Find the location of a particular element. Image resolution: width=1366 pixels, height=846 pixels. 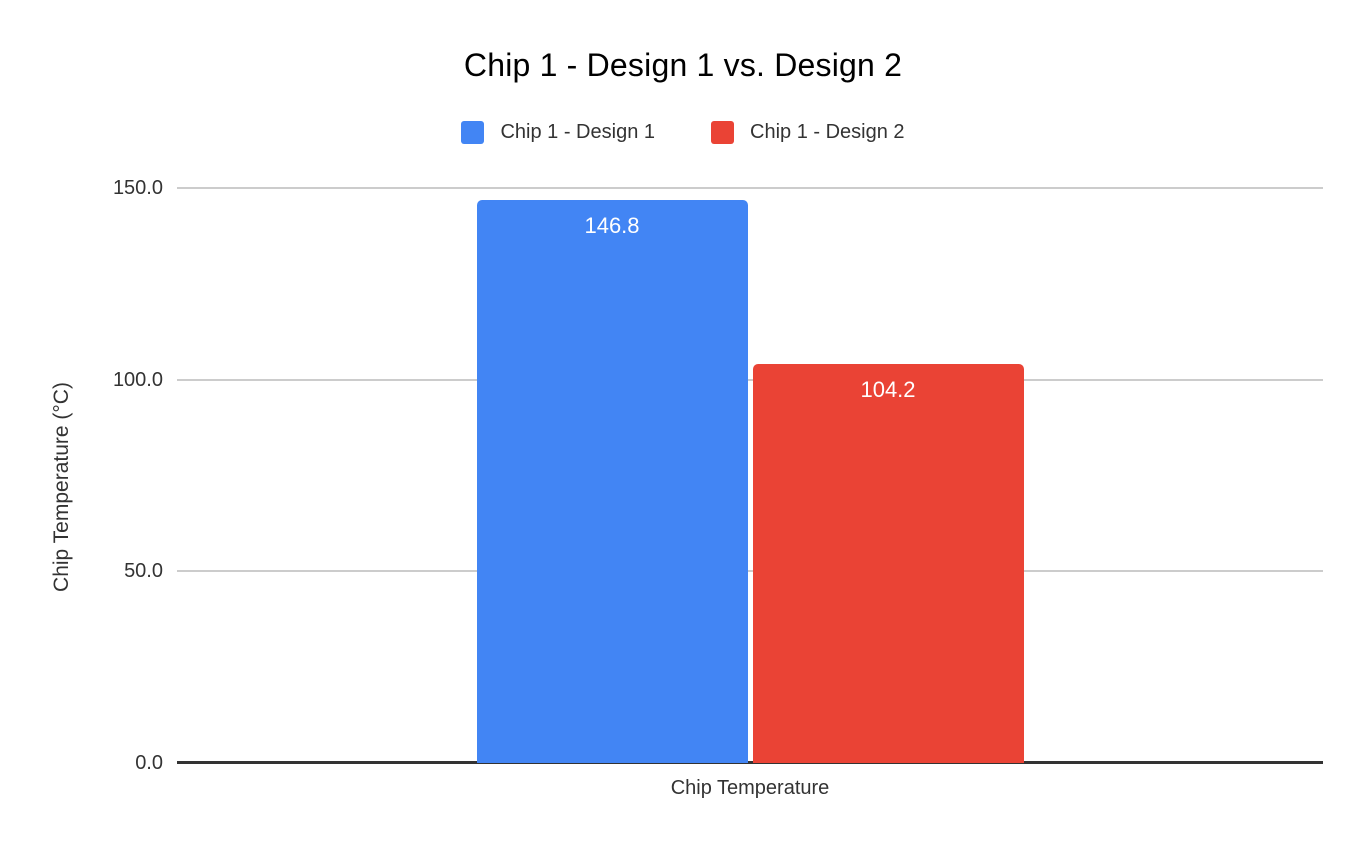

legend-item-2: Chip 1 - Design 2 is located at coordinates (808, 132).